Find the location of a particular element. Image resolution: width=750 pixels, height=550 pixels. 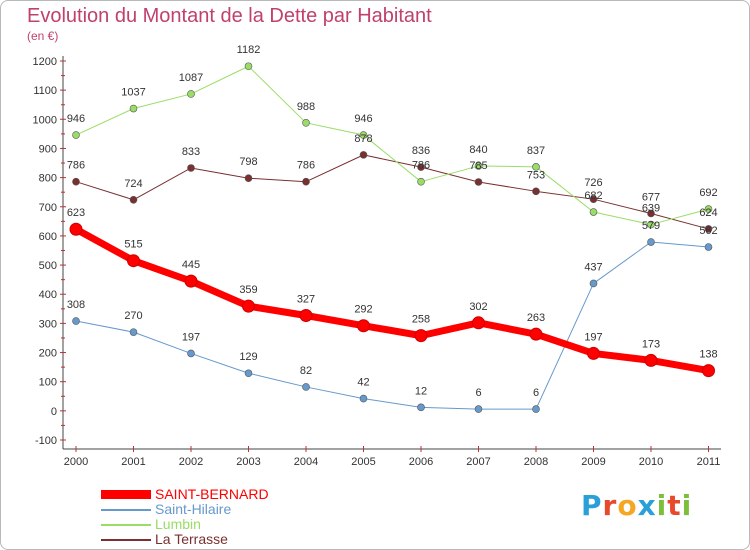

data-label: 624 is located at coordinates (708, 213).